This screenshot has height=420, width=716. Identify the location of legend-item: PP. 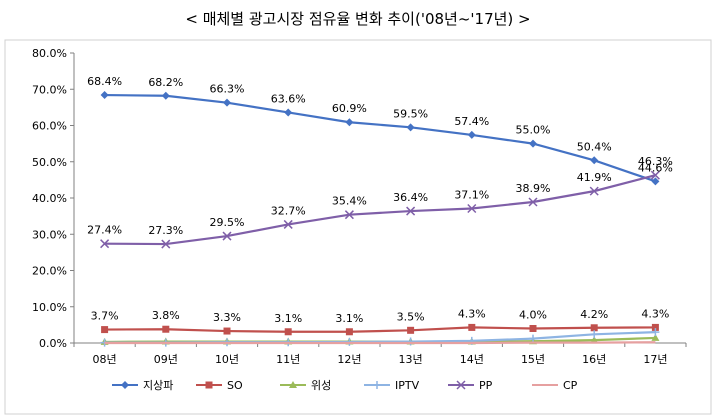
(470, 385).